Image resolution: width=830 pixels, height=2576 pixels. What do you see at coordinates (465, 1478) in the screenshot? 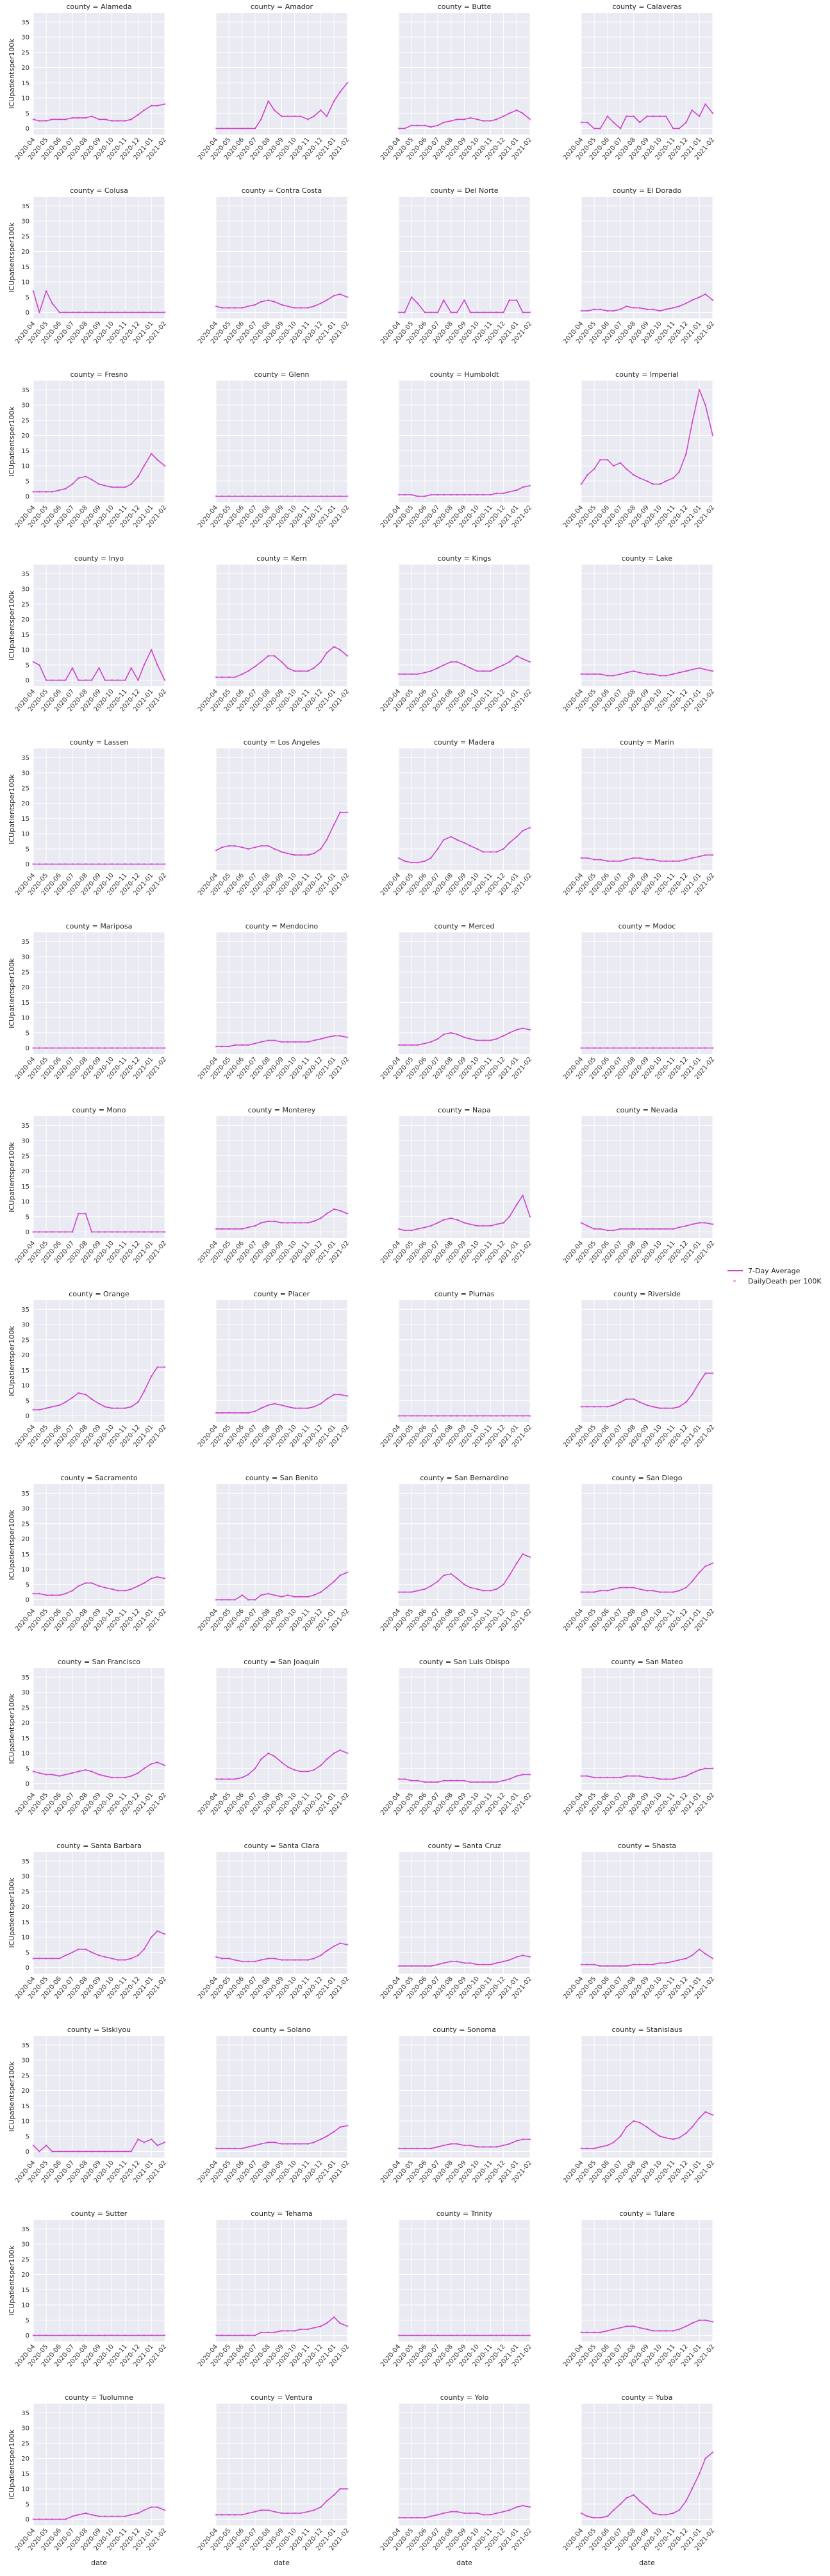
I see `panel-title: county = San Bernardino` at bounding box center [465, 1478].